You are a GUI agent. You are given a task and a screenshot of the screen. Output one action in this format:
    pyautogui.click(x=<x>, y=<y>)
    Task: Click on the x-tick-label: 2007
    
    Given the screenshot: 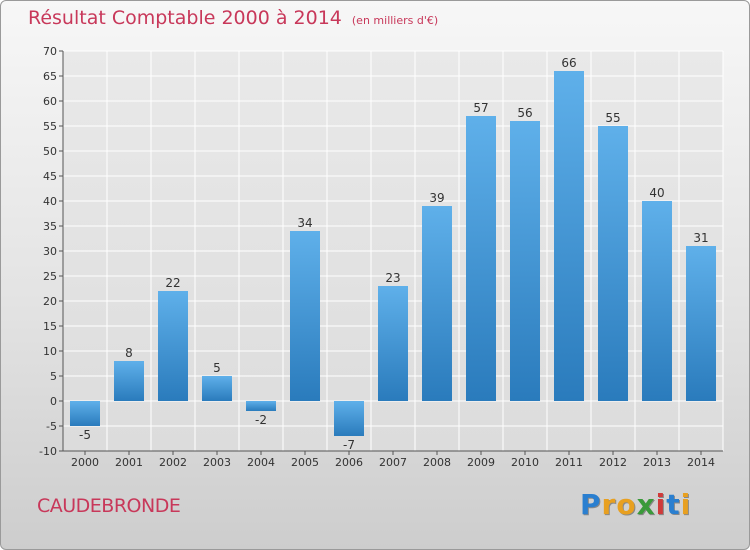 What is the action you would take?
    pyautogui.click(x=393, y=462)
    